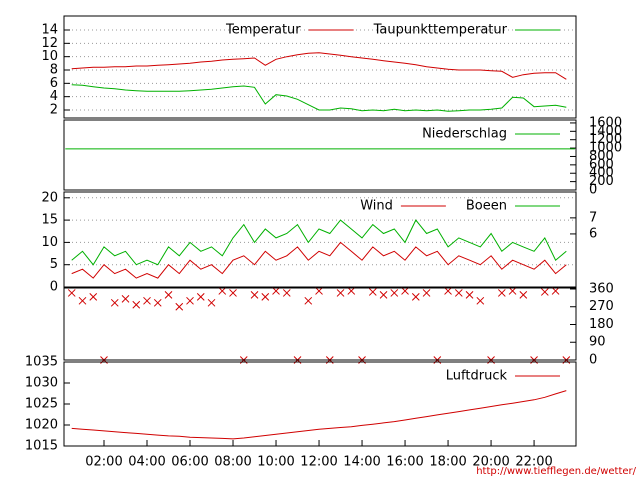 The height and width of the screenshot is (480, 640). What do you see at coordinates (54, 70) in the screenshot?
I see `y-tick-label: 8` at bounding box center [54, 70].